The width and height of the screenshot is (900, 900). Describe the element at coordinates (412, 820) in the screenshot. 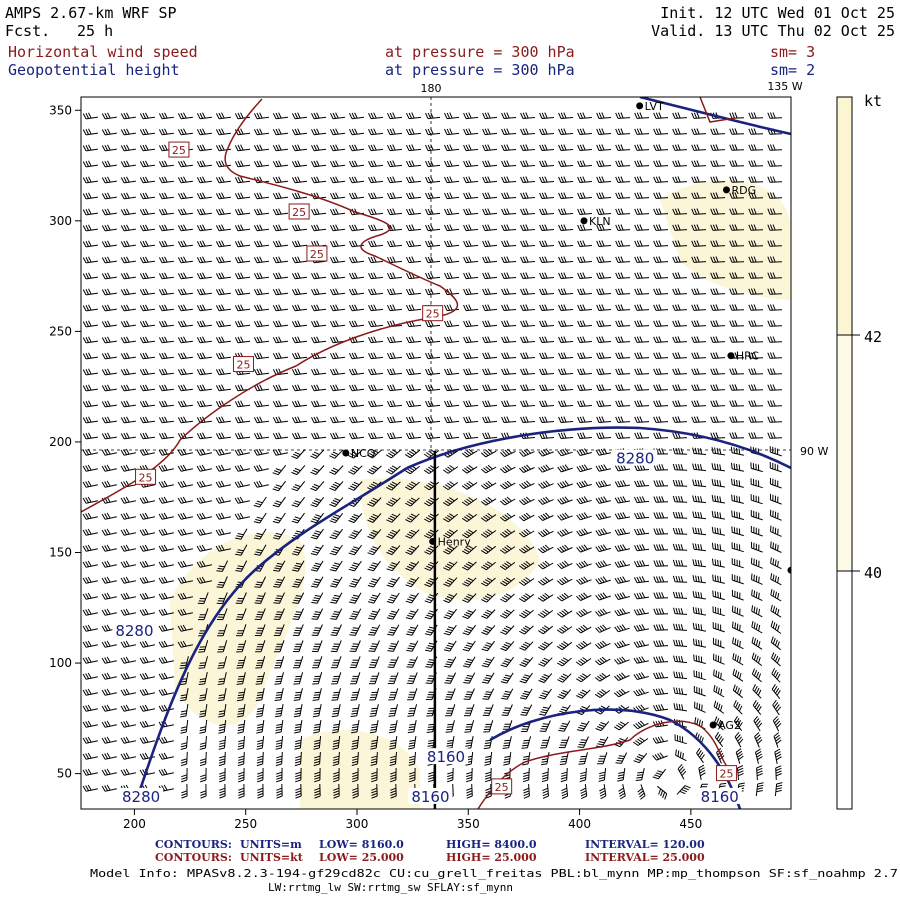

I see `x-axis: 200 250 300 350 400 450` at that location.